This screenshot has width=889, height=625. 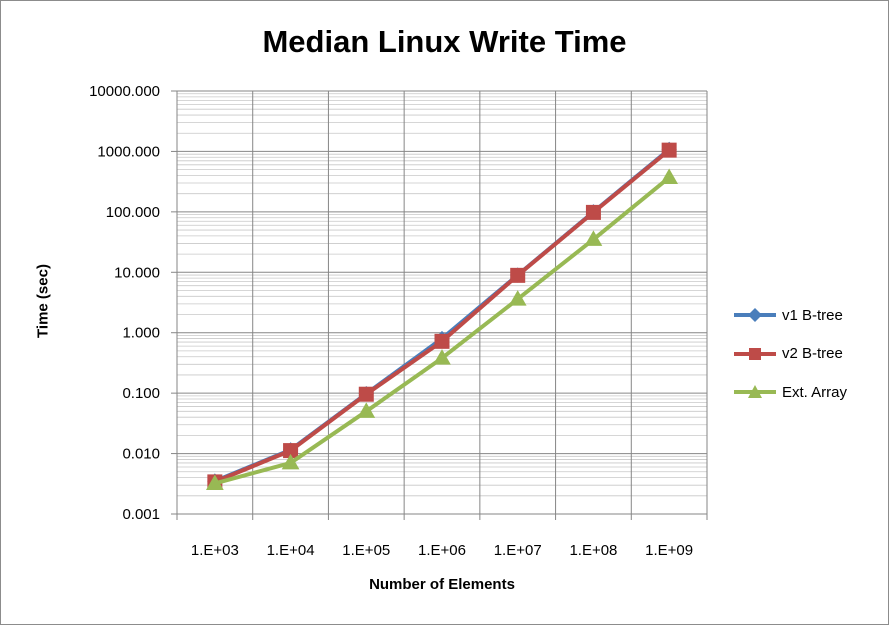 What do you see at coordinates (366, 550) in the screenshot?
I see `x-tick-label: 1.E+05` at bounding box center [366, 550].